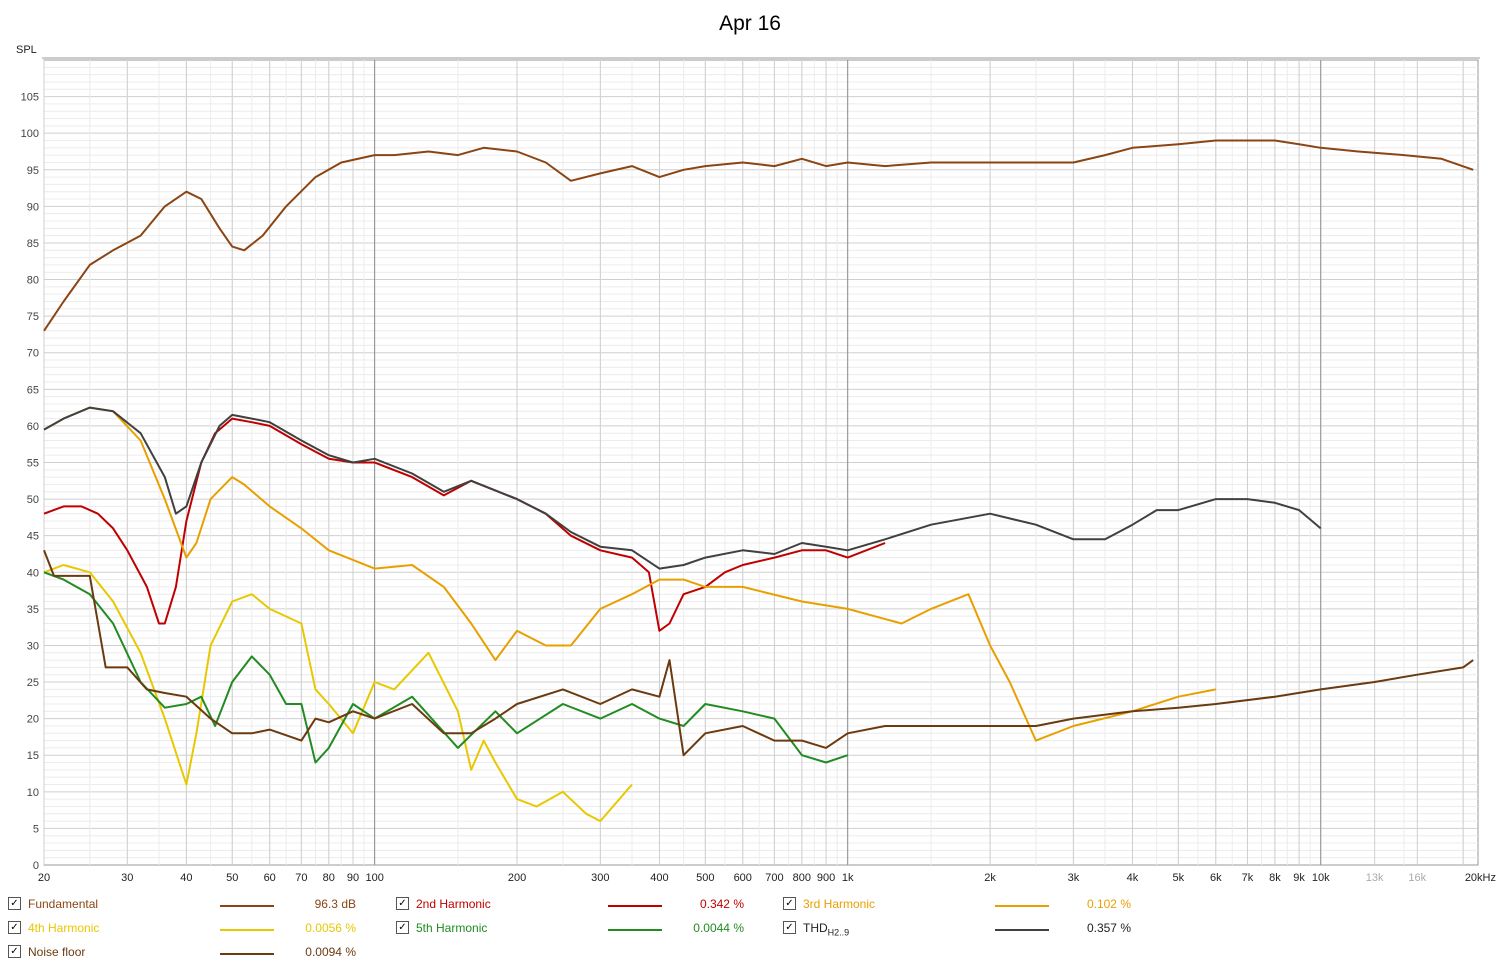 The image size is (1500, 970). What do you see at coordinates (1299, 878) in the screenshot?
I see `x-tick-label: 9k` at bounding box center [1299, 878].